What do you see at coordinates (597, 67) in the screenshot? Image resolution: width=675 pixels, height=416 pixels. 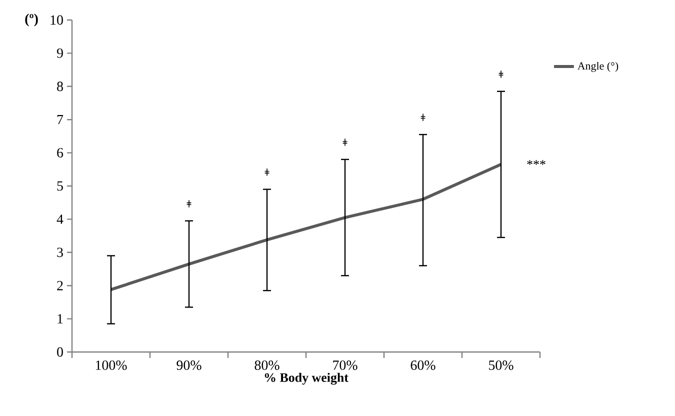 I see `legend-label: Angle (°)` at bounding box center [597, 67].